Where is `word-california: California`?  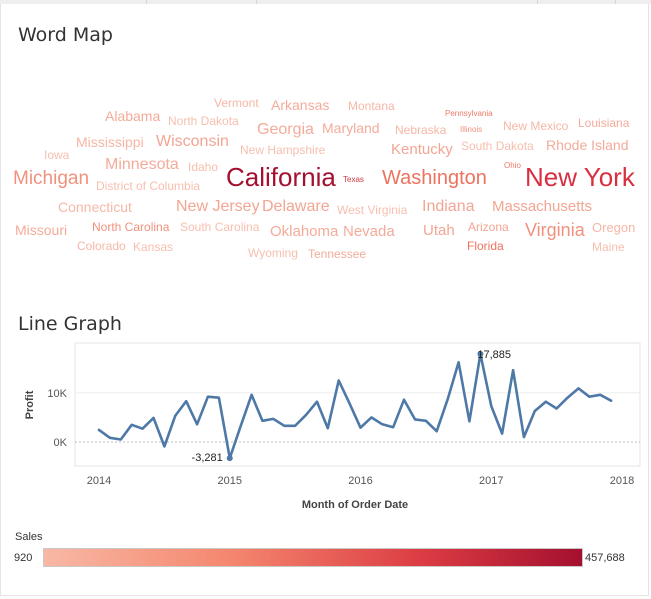 word-california: California is located at coordinates (281, 177).